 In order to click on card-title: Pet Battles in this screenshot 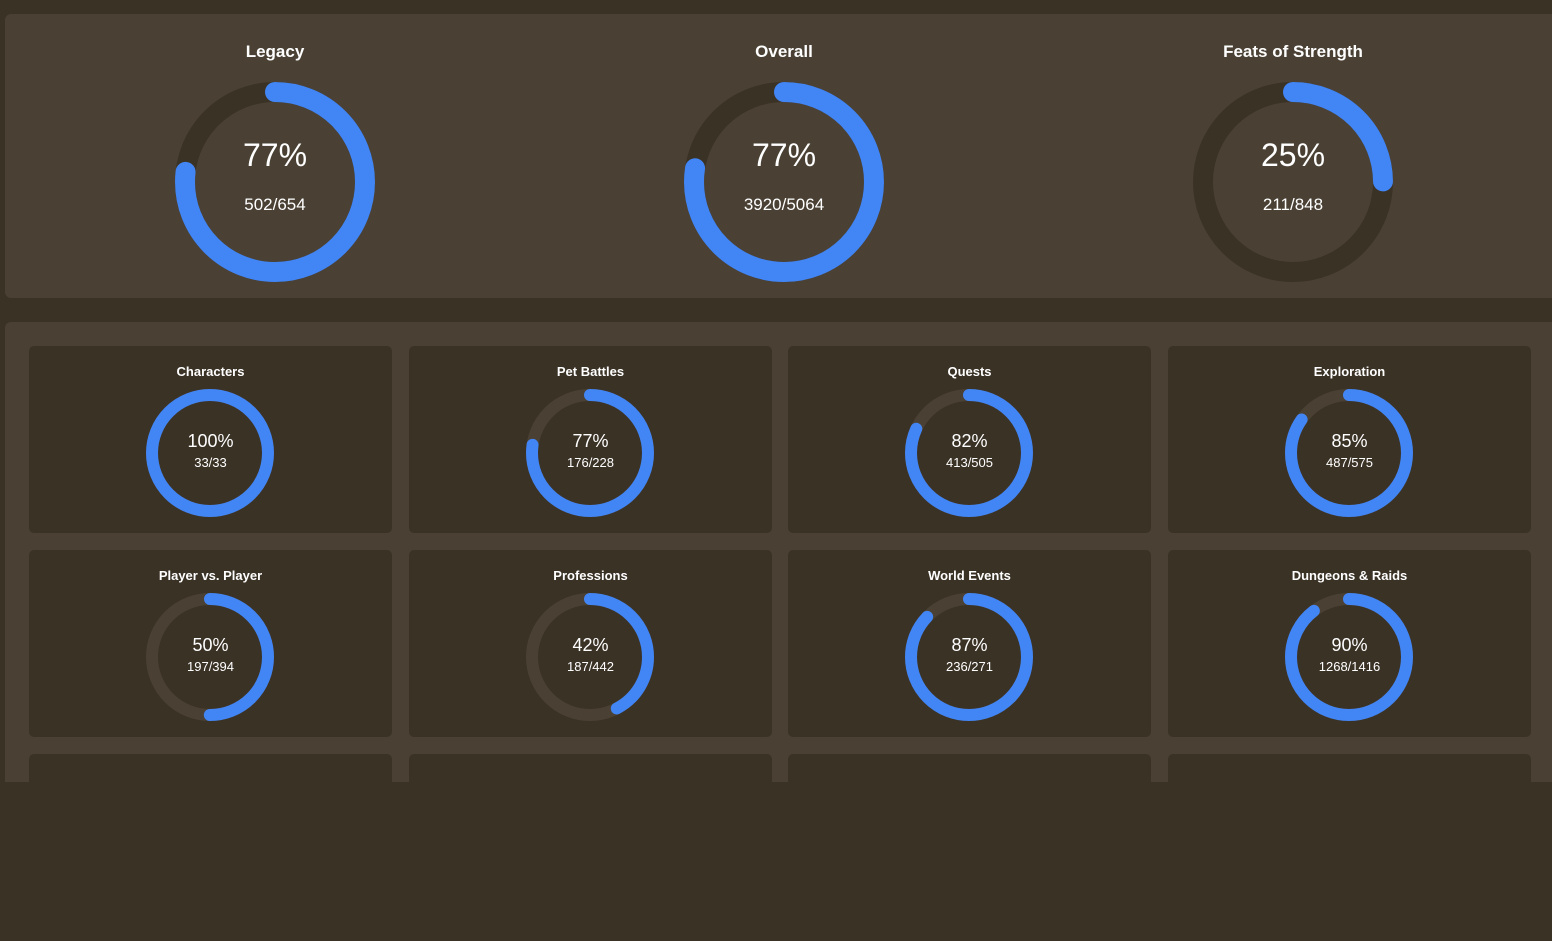, I will do `click(590, 371)`.